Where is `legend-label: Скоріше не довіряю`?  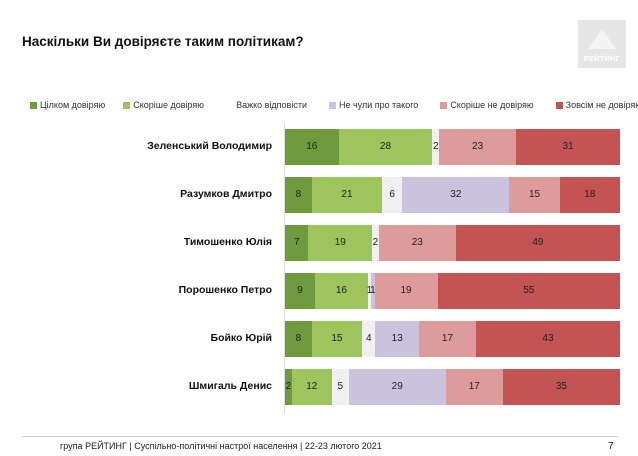
legend-label: Скоріше не довіряю is located at coordinates (492, 105).